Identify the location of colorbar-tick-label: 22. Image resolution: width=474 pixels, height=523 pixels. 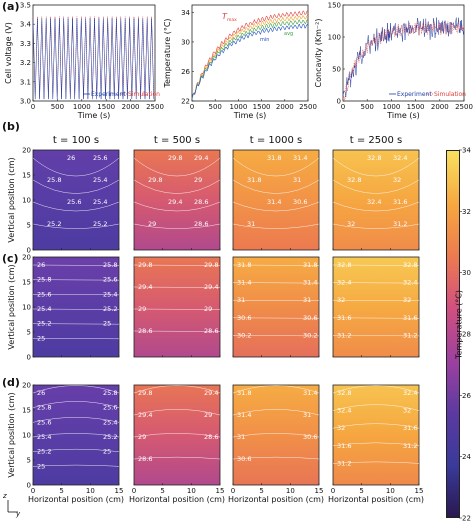
(466, 519).